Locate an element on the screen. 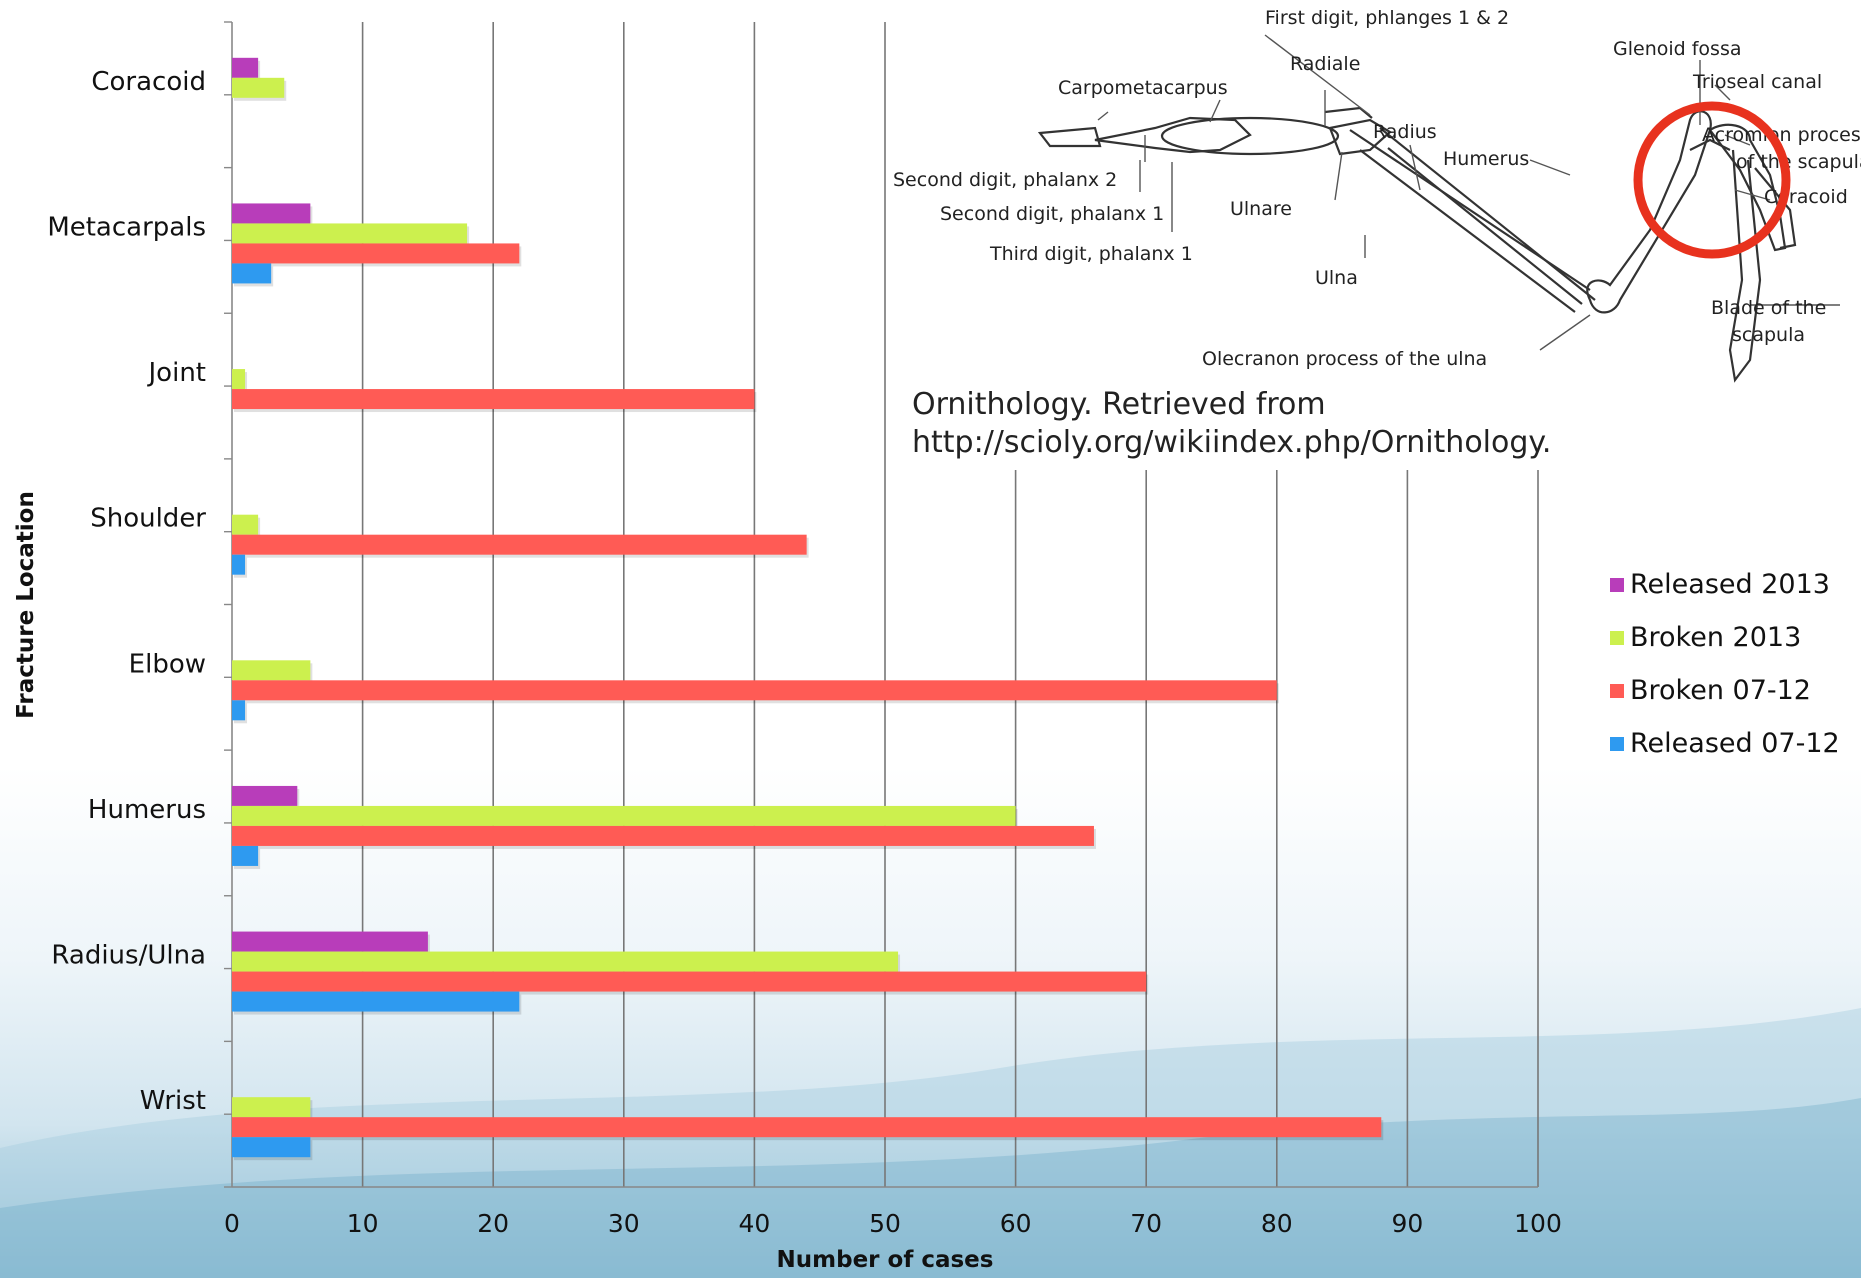 Image resolution: width=1861 pixels, height=1278 pixels. label-radiale: Radiale is located at coordinates (1325, 64).